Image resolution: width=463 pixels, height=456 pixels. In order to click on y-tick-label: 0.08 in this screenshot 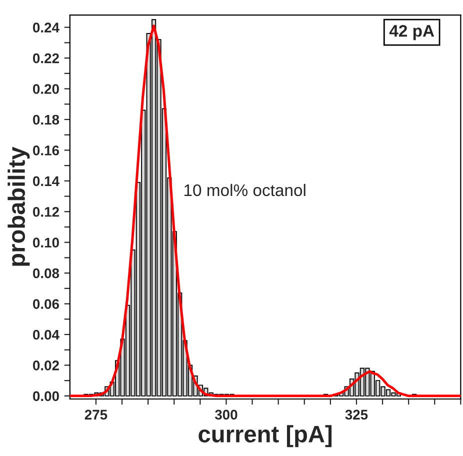, I will do `click(46, 273)`.